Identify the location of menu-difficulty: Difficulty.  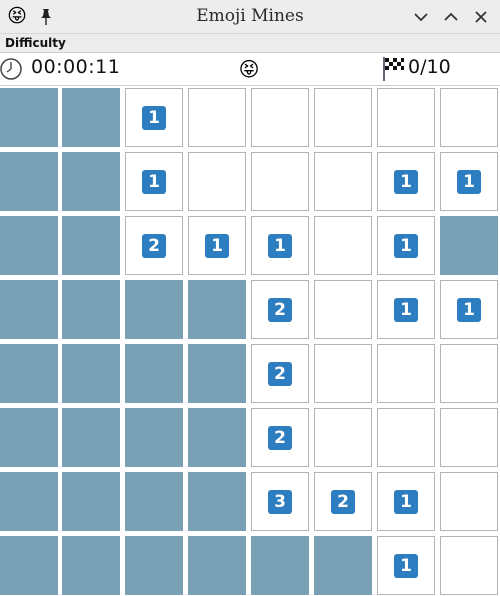
(35, 43).